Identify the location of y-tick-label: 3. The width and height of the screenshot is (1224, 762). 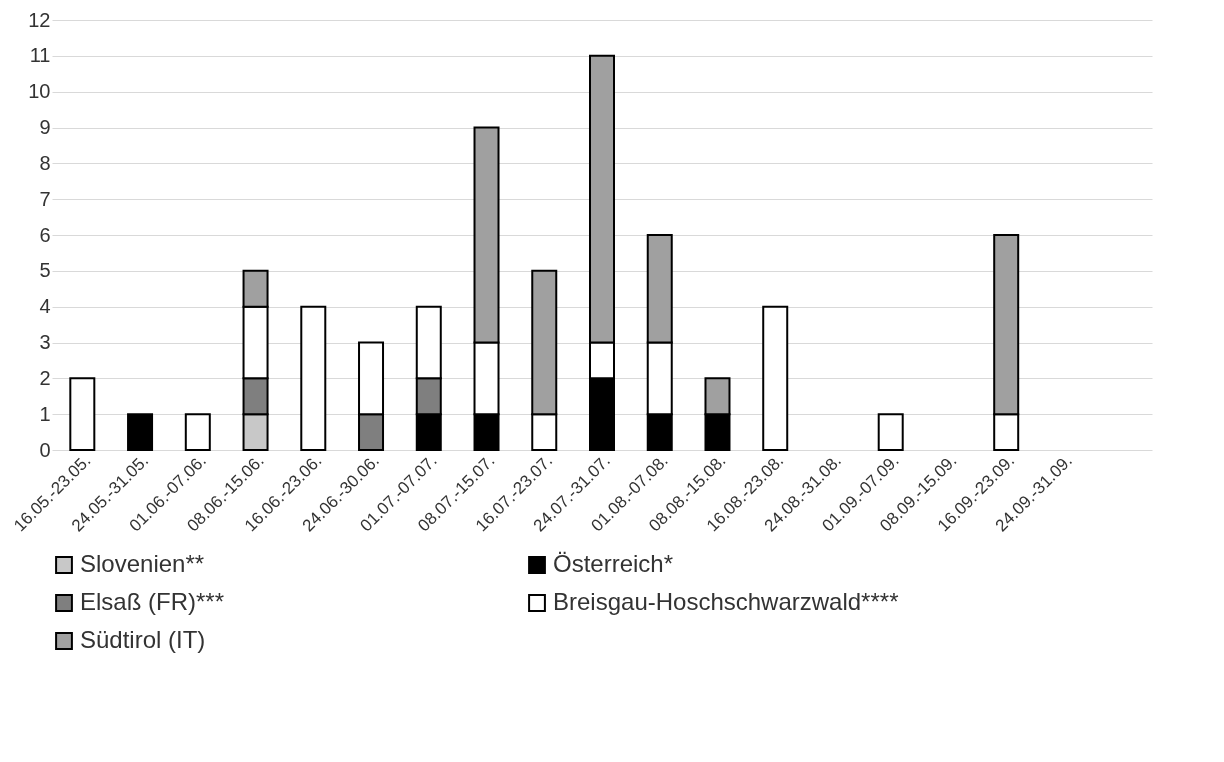
(45, 342).